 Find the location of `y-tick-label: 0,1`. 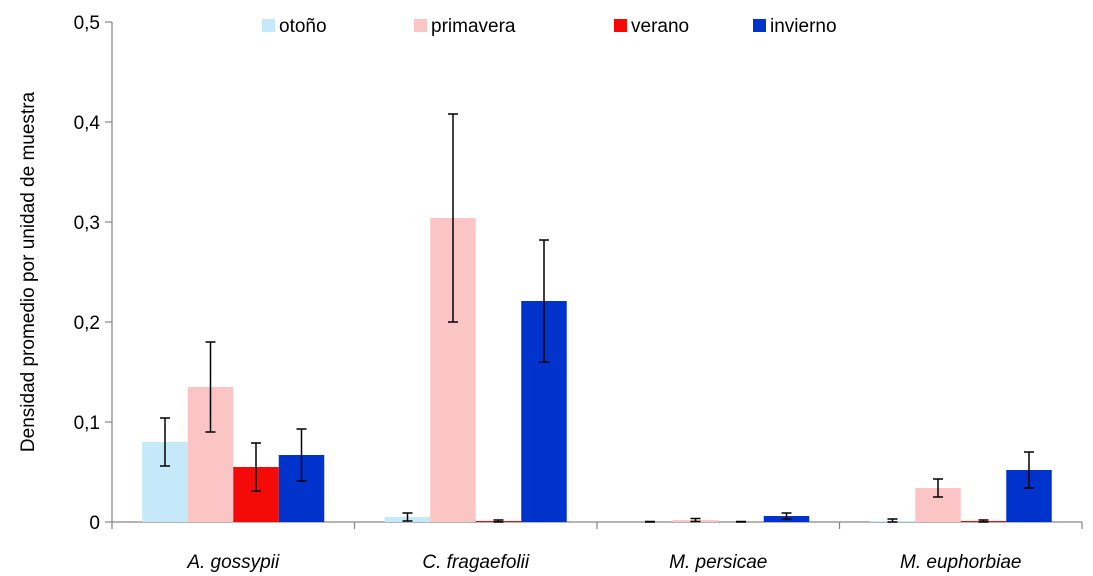

y-tick-label: 0,1 is located at coordinates (87, 423).